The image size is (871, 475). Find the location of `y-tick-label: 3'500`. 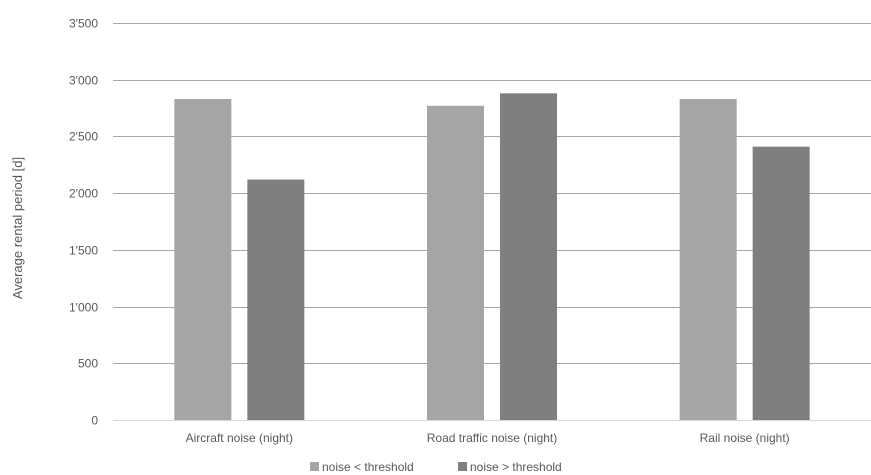

y-tick-label: 3'500 is located at coordinates (83, 24).